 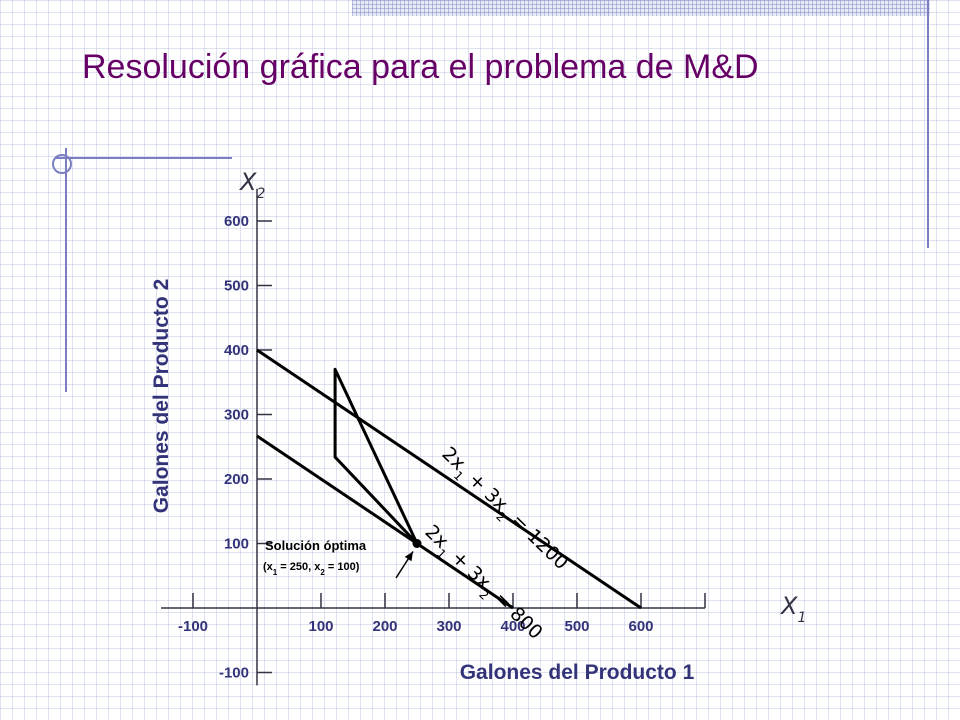 I want to click on optimal-point, so click(x=417, y=543).